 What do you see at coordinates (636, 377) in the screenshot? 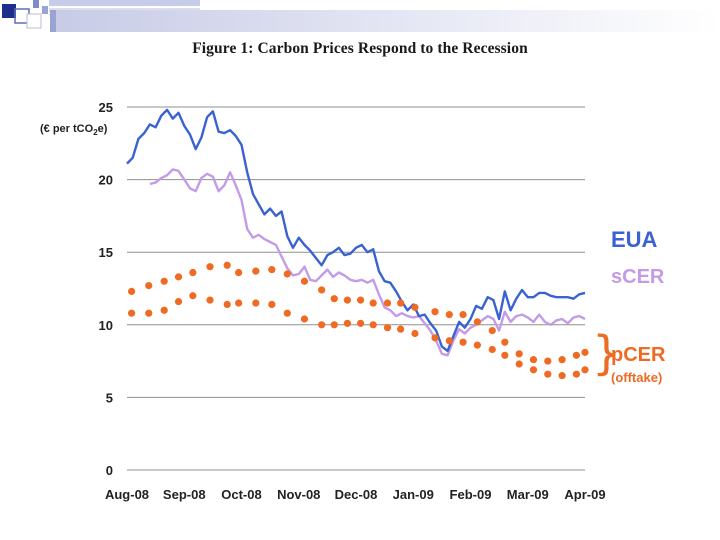
I see `legend-sublabel-pcer: (offtake)` at bounding box center [636, 377].